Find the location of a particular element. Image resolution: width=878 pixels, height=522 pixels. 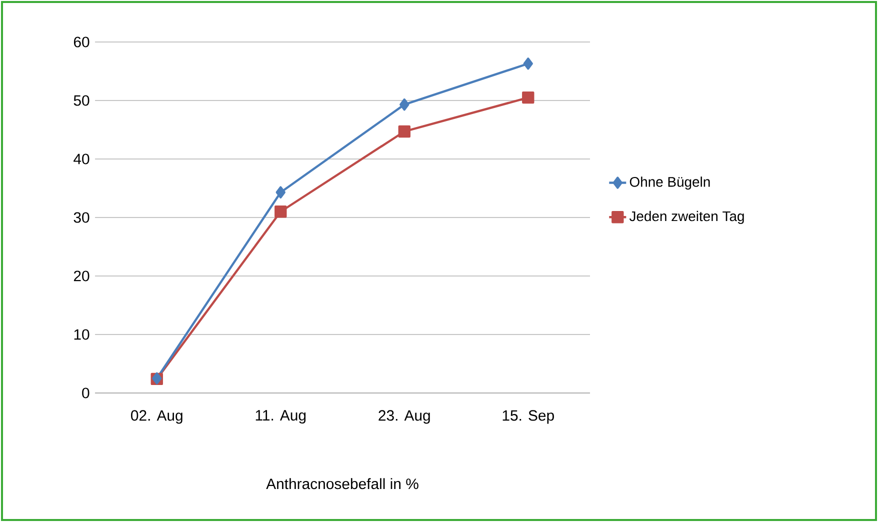

y-tick-label: 0 is located at coordinates (86, 393).